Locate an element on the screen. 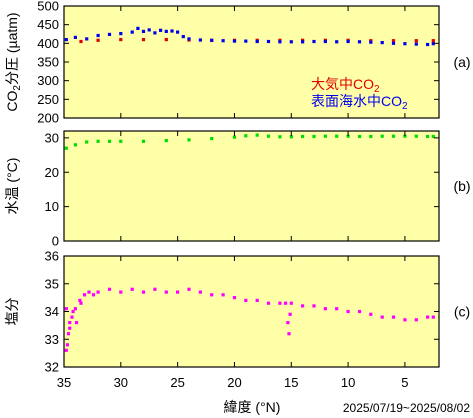 The width and height of the screenshot is (473, 418). y-tick-label: 500 is located at coordinates (48, 7).